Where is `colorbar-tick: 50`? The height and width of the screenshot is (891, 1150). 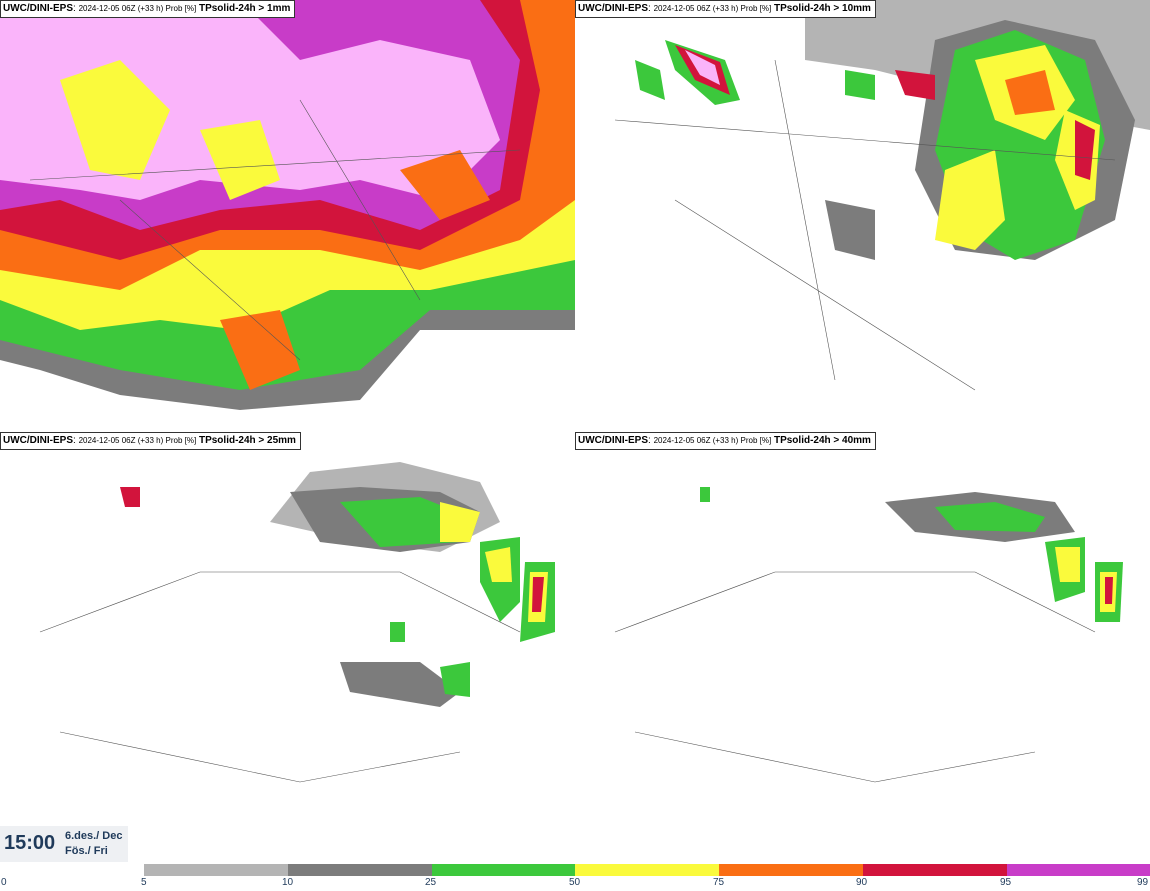
colorbar-tick: 50 is located at coordinates (575, 882).